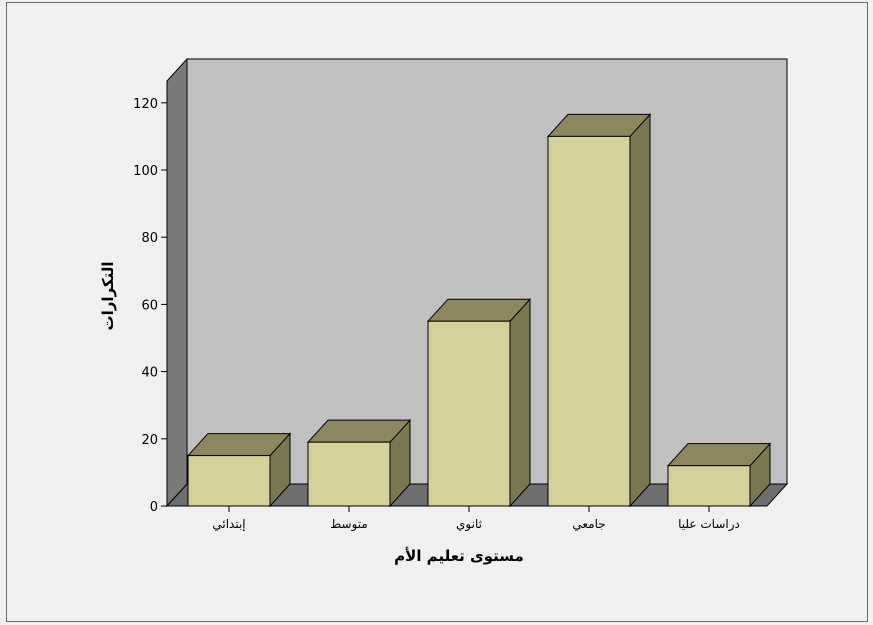  What do you see at coordinates (149, 440) in the screenshot?
I see `y-tick-label: 20` at bounding box center [149, 440].